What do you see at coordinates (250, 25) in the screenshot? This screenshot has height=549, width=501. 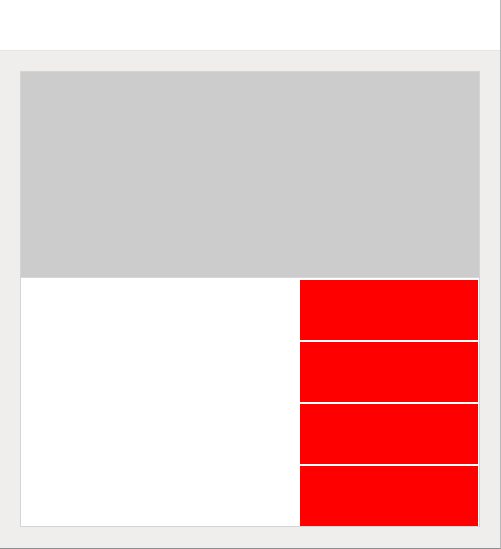 I see `title-bar` at bounding box center [250, 25].